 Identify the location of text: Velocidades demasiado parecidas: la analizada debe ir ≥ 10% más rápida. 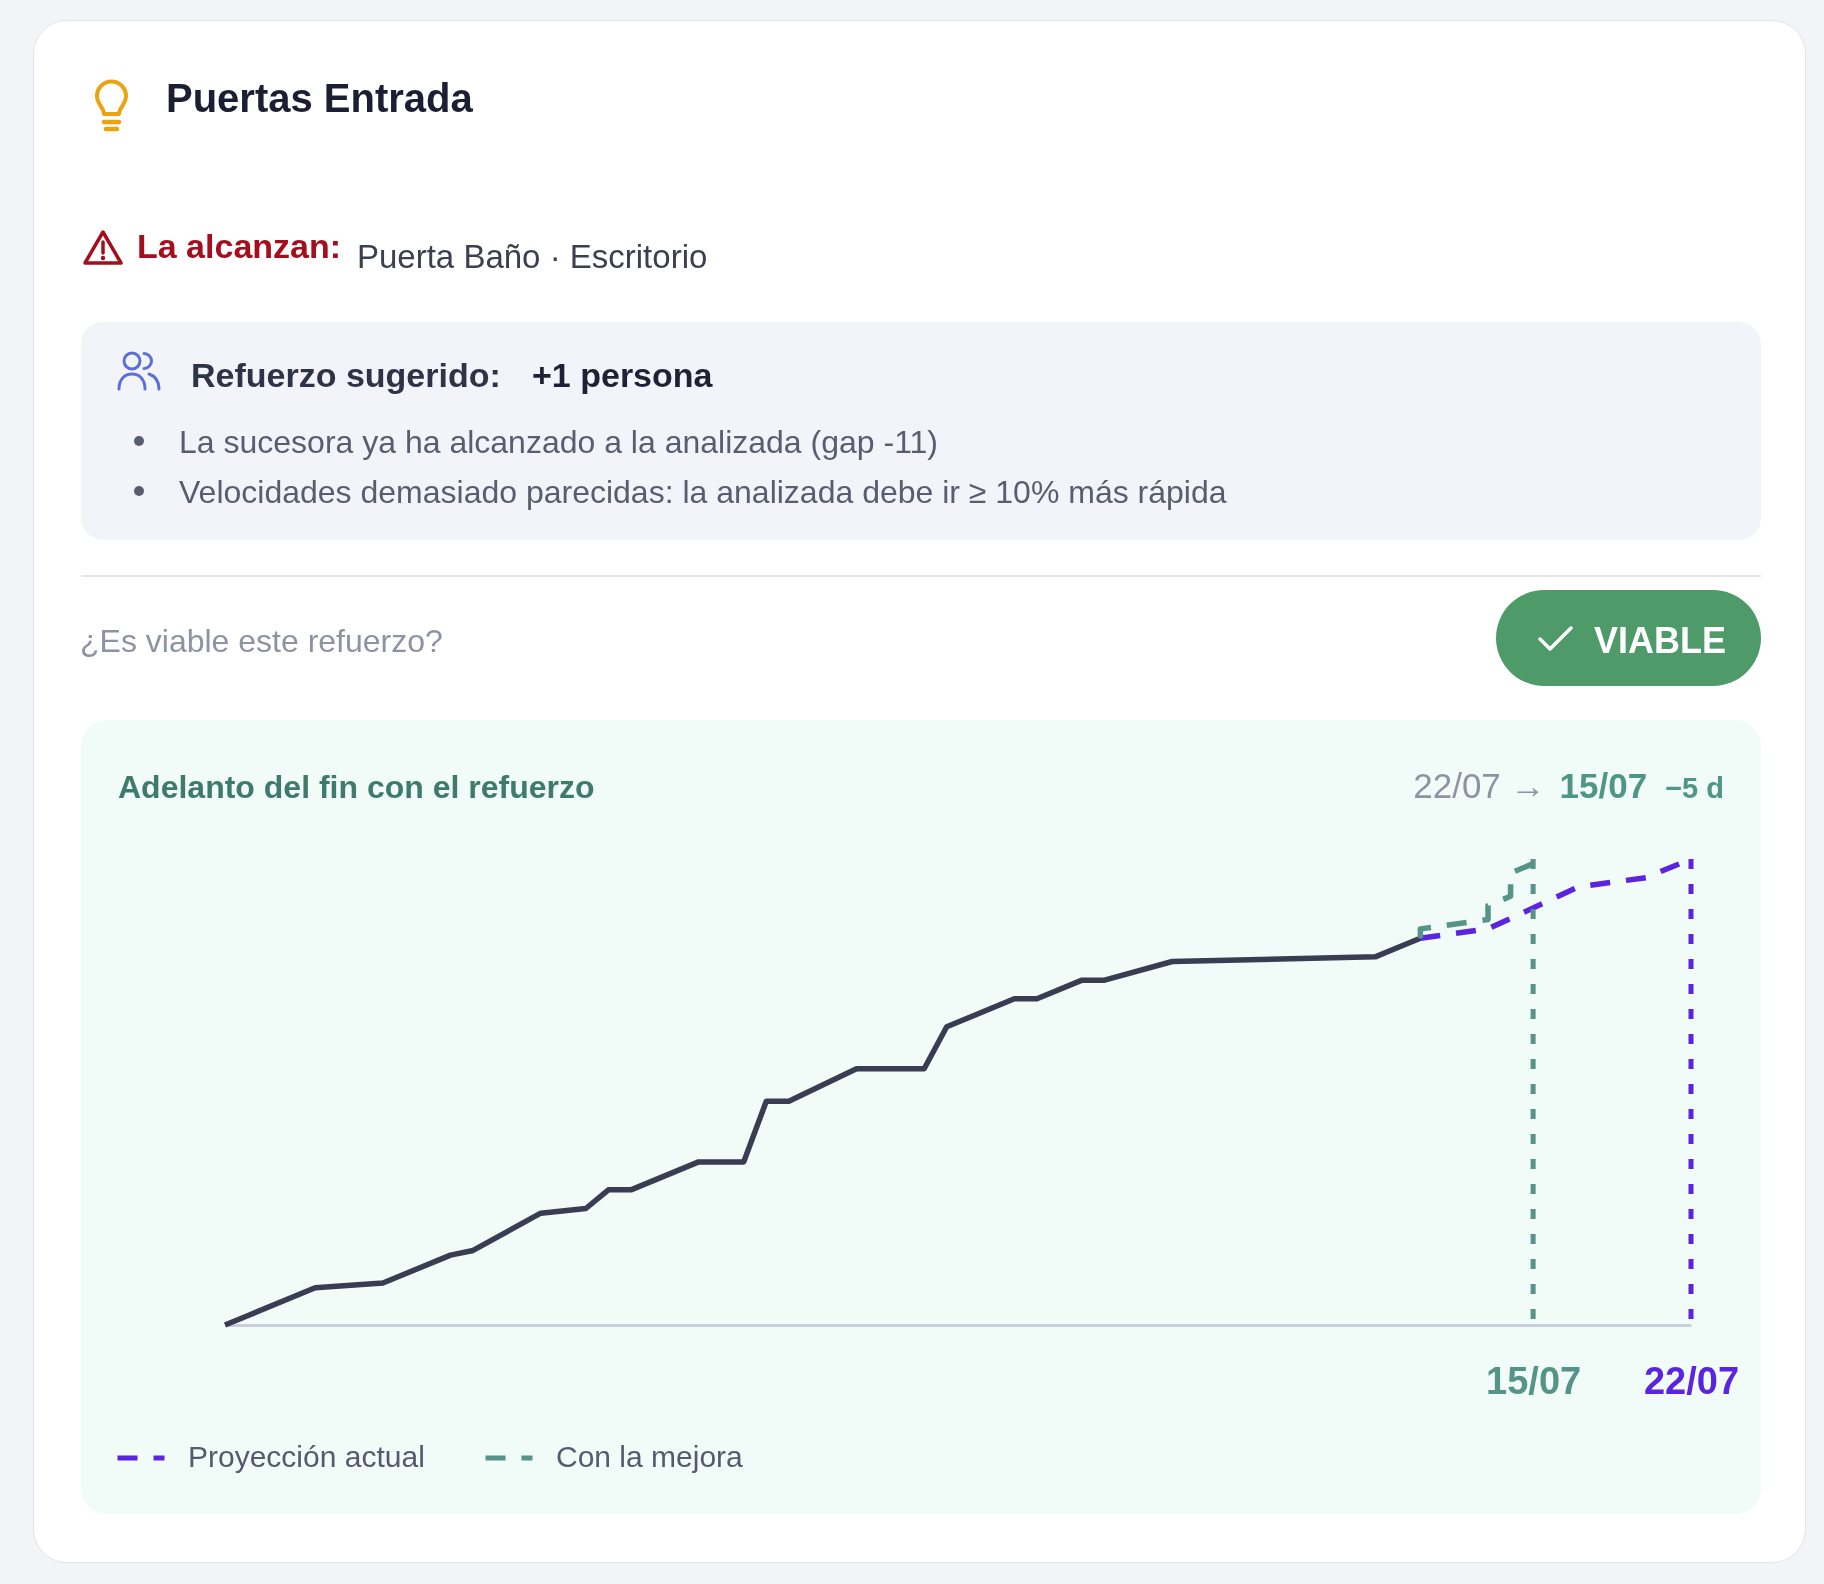
(703, 492).